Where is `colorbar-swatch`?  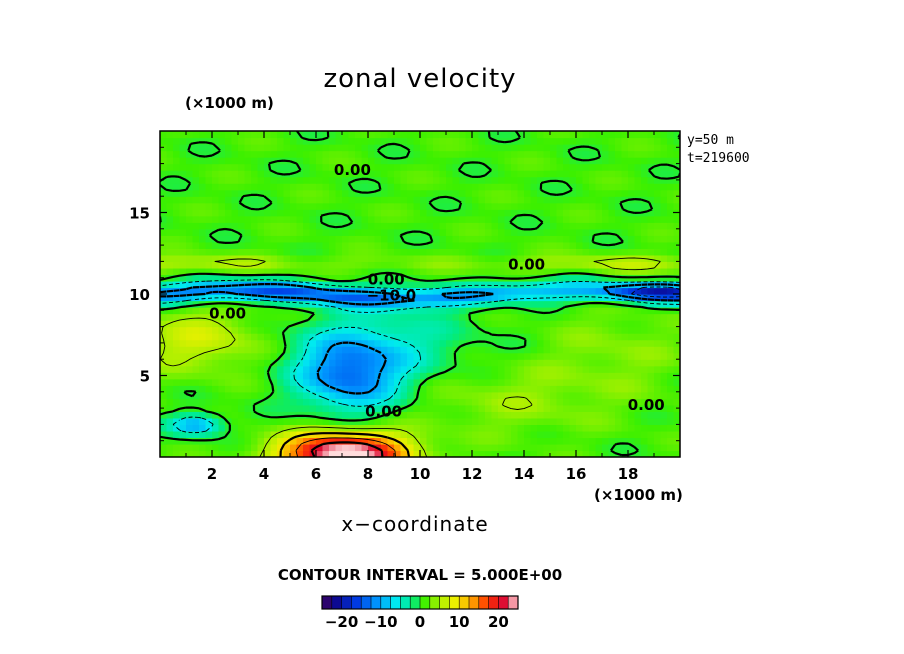 colorbar-swatch is located at coordinates (483, 602).